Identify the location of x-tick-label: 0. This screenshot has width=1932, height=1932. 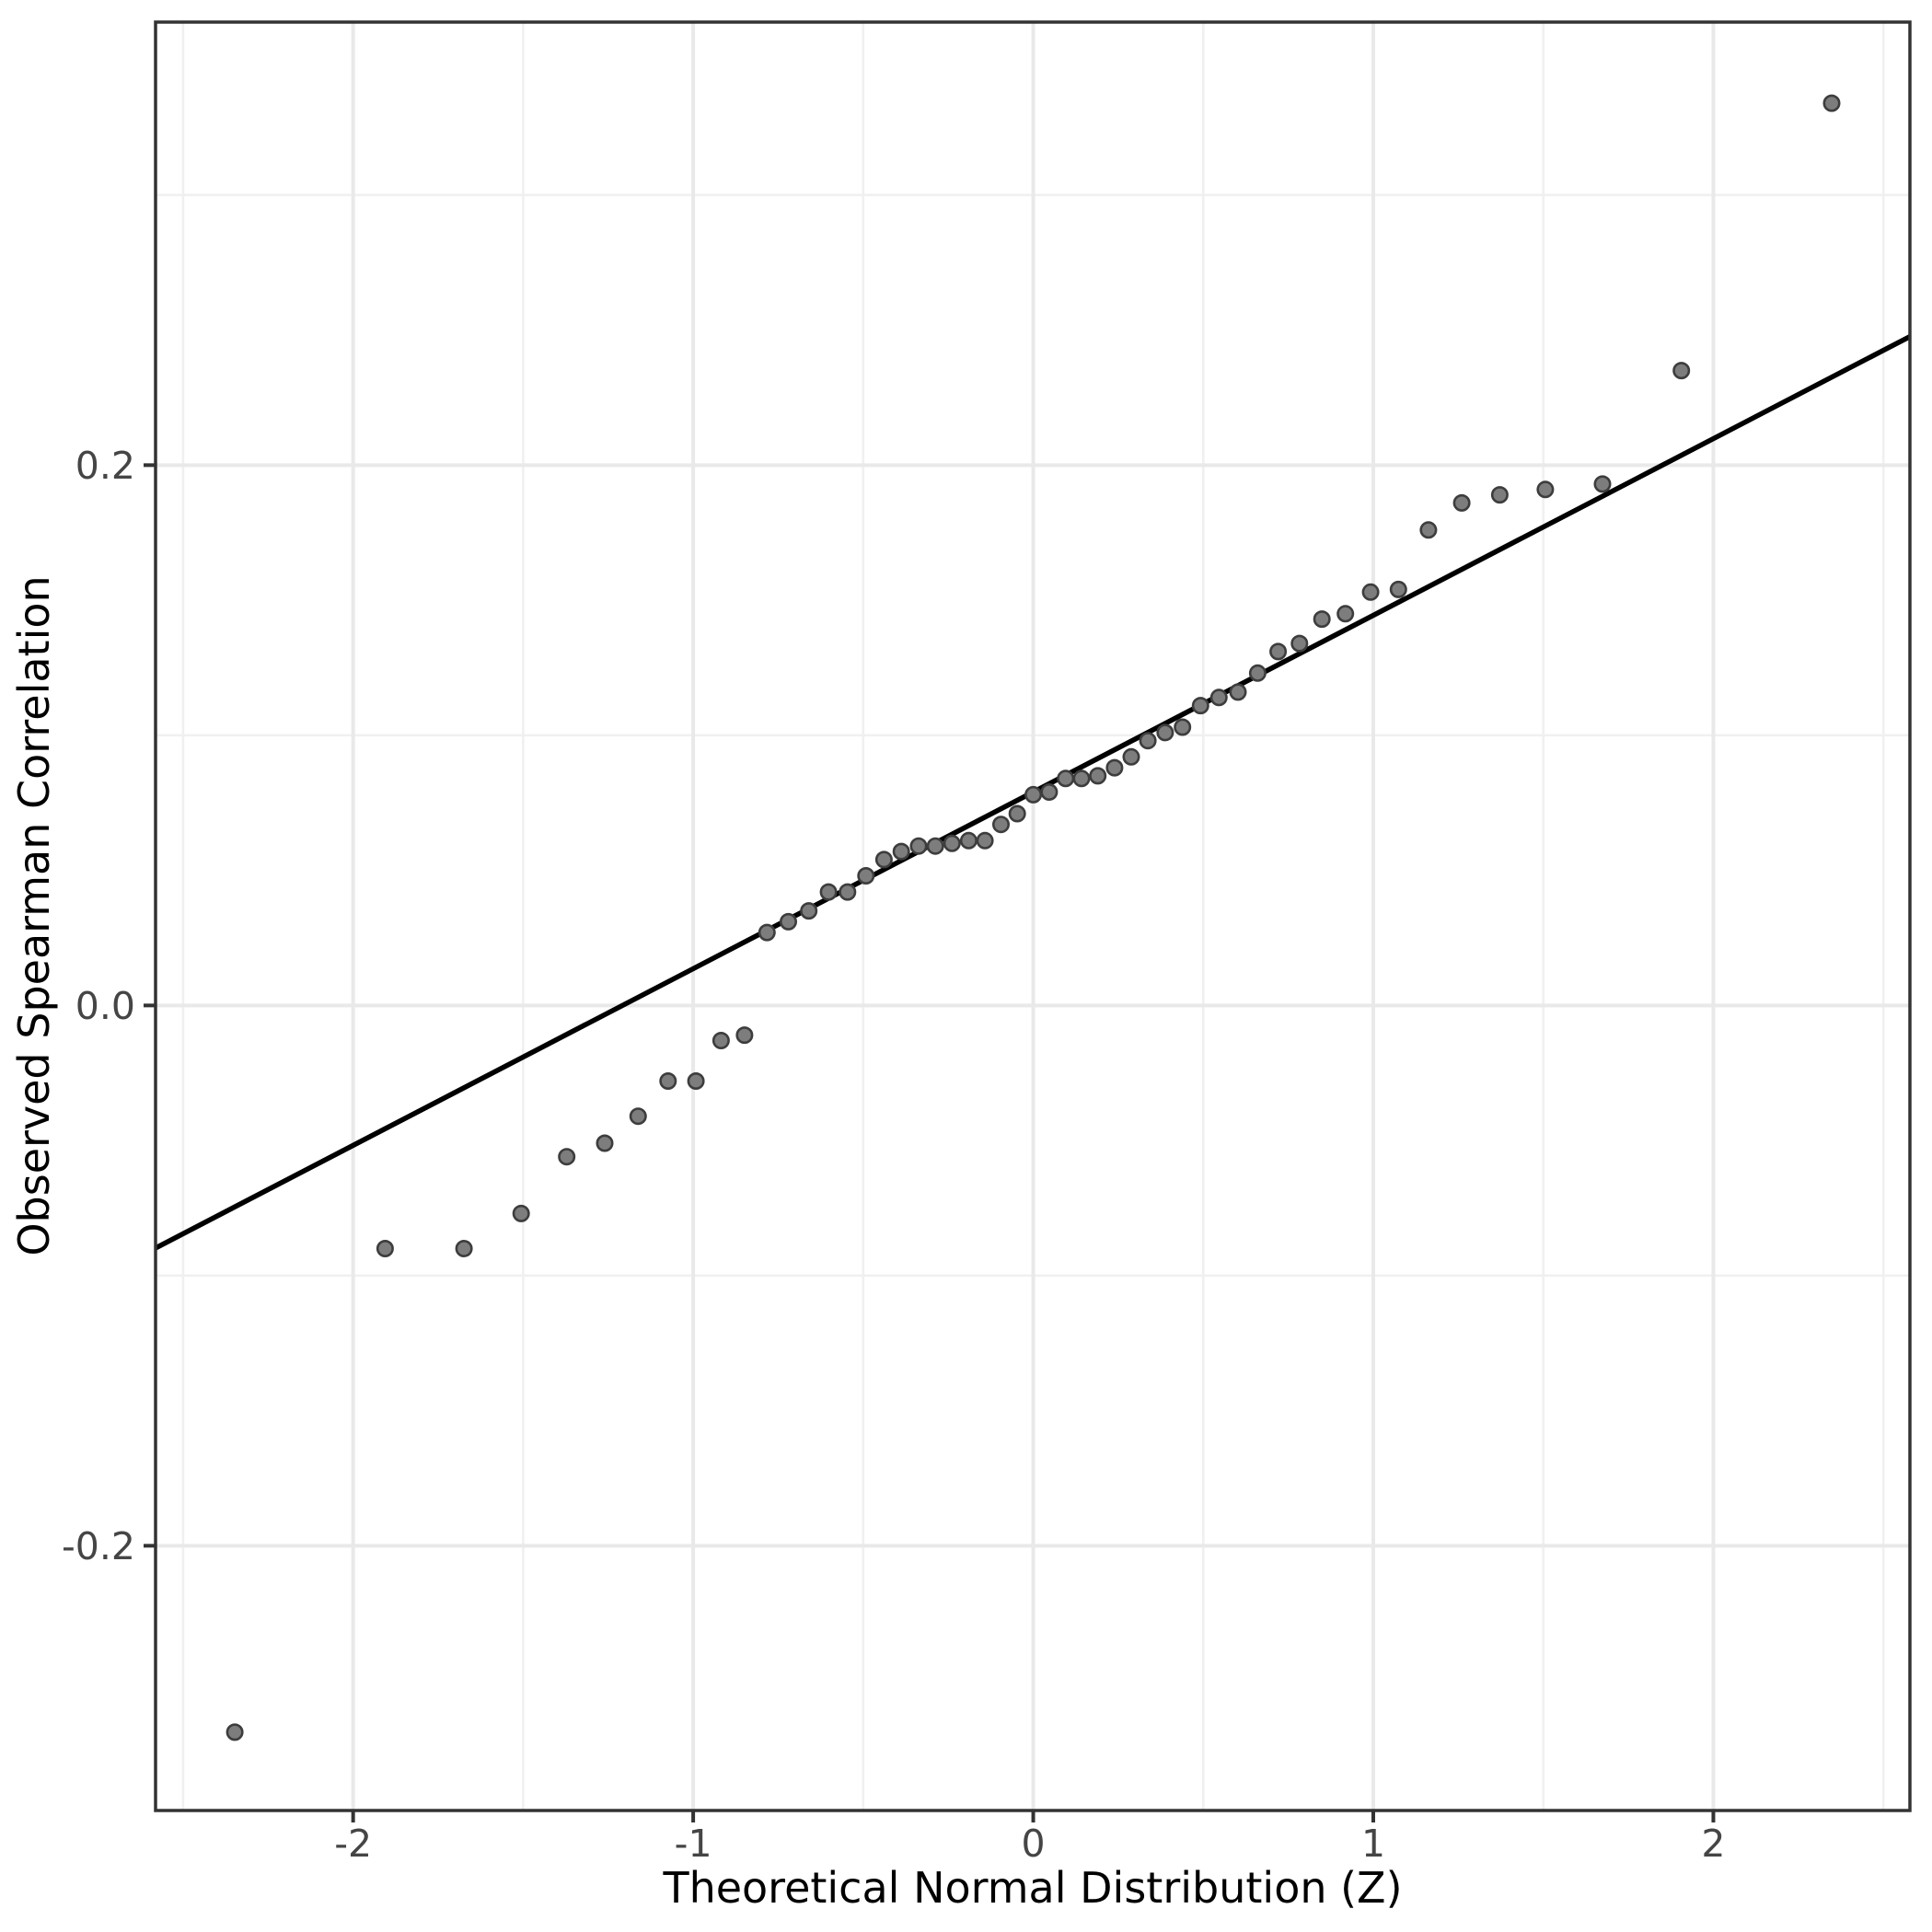
(1034, 1844).